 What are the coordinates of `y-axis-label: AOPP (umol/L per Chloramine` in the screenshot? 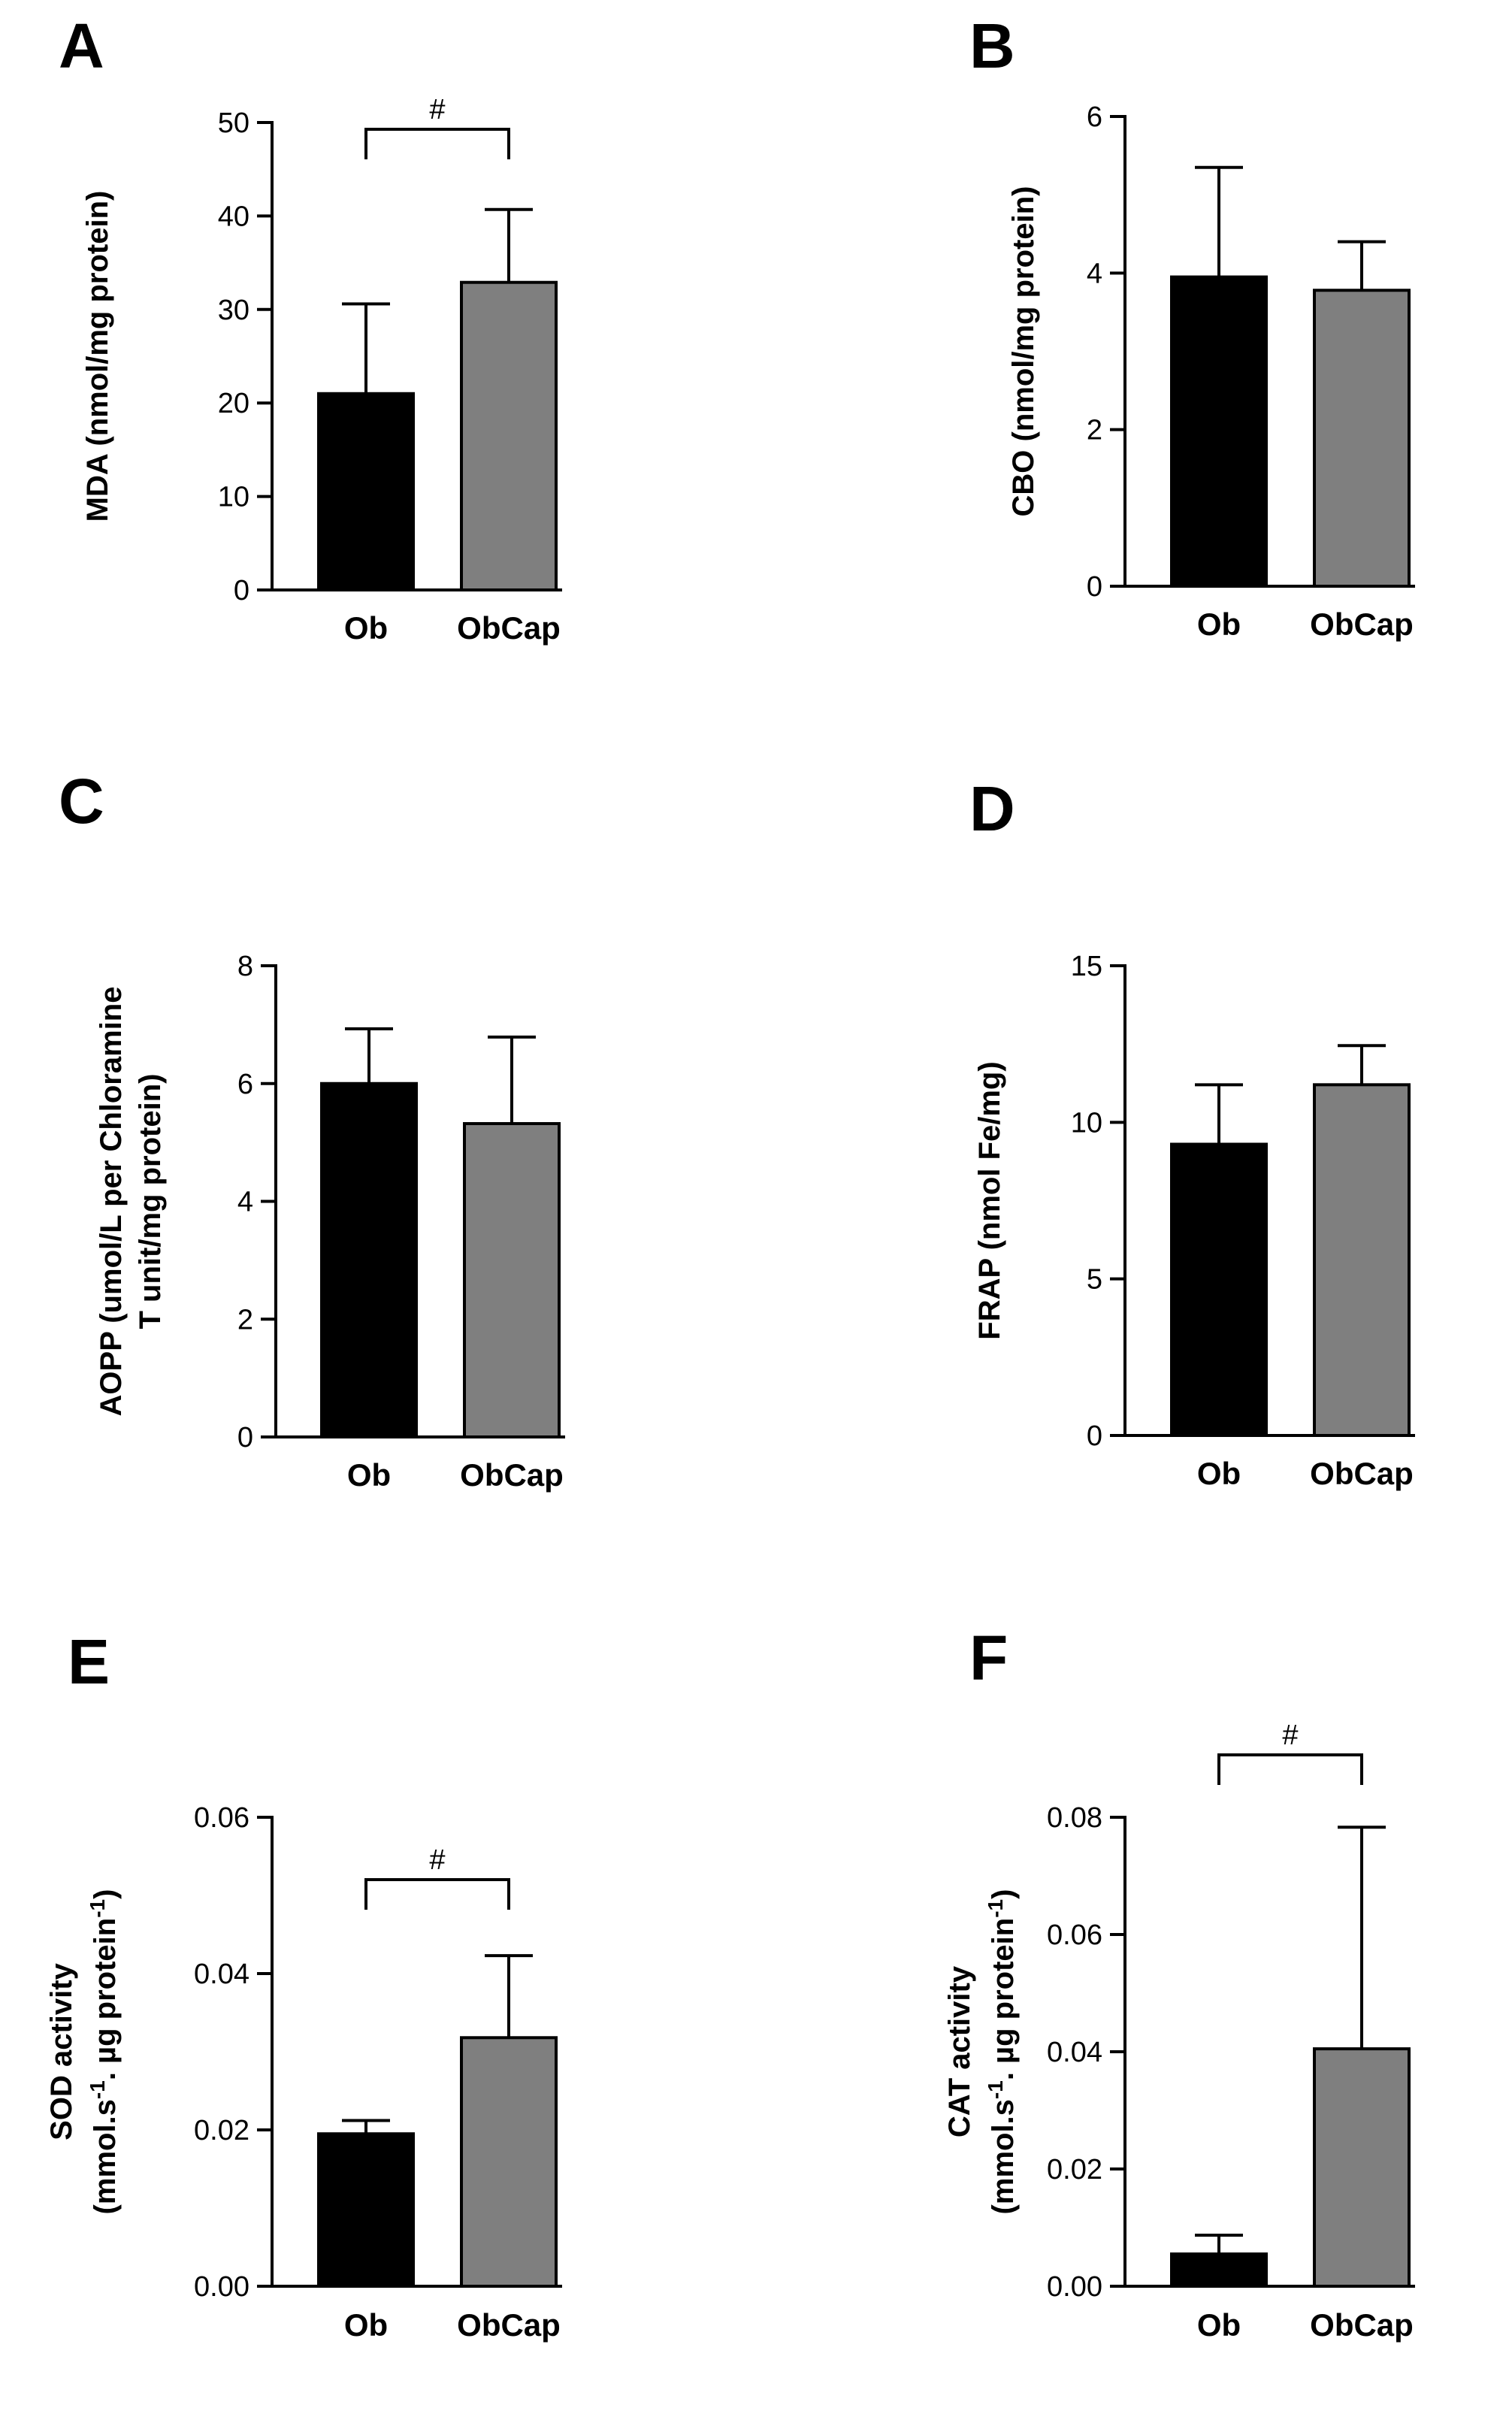 It's located at (111, 1202).